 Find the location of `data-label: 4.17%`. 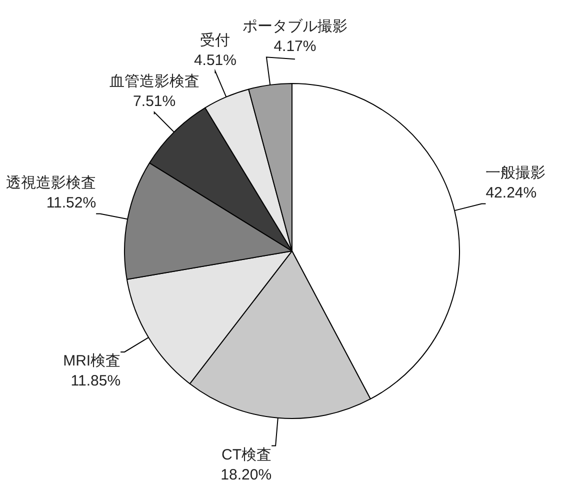

data-label: 4.17% is located at coordinates (295, 46).